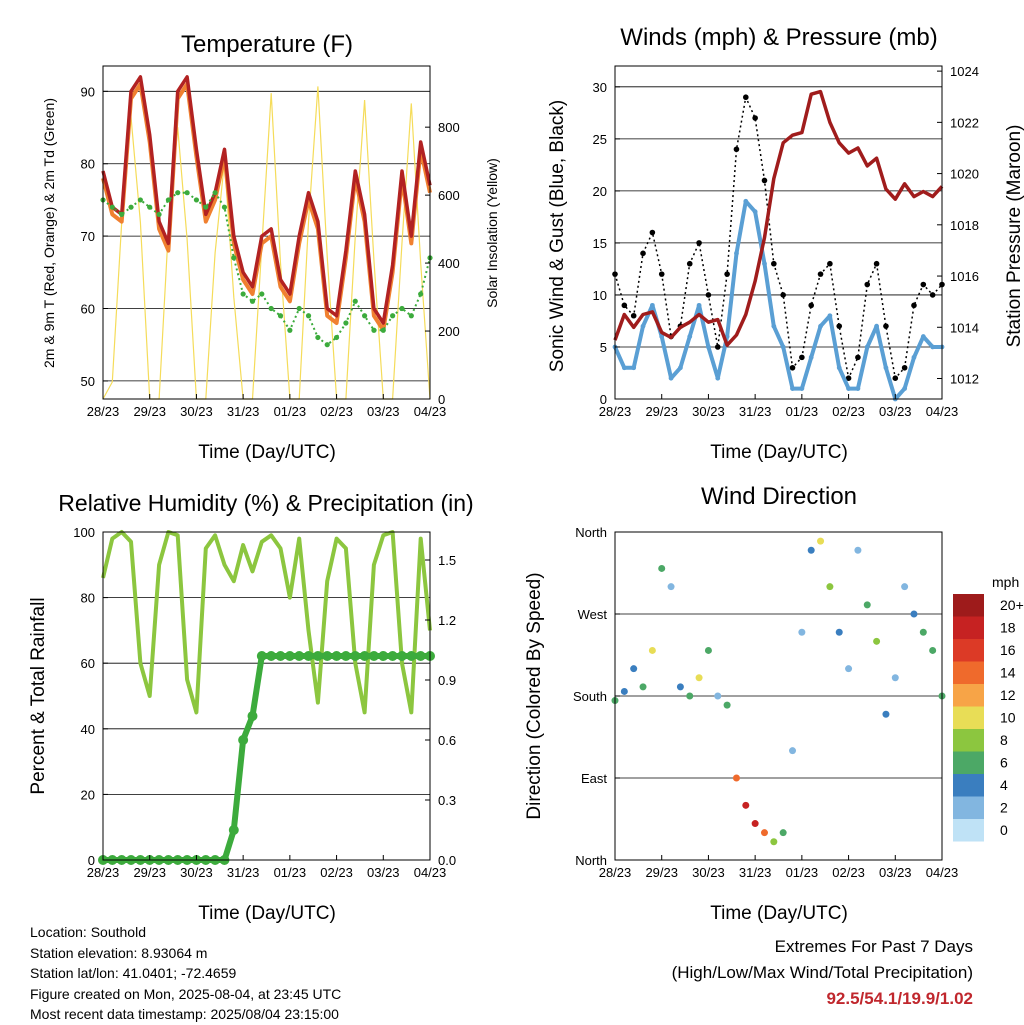 The image size is (1024, 1025). What do you see at coordinates (49, 233) in the screenshot?
I see `temperature-ylabel-left: 2m & 9m T (Red, Orange) & 2m Td (Green)` at bounding box center [49, 233].